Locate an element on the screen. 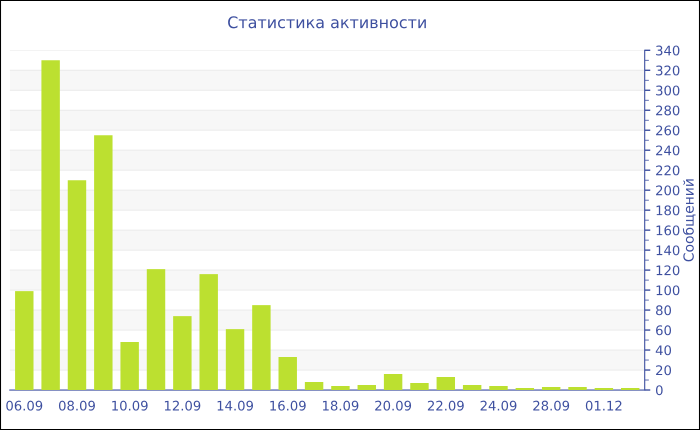 The width and height of the screenshot is (700, 430). x-tick-label: 08.09 is located at coordinates (76, 405).